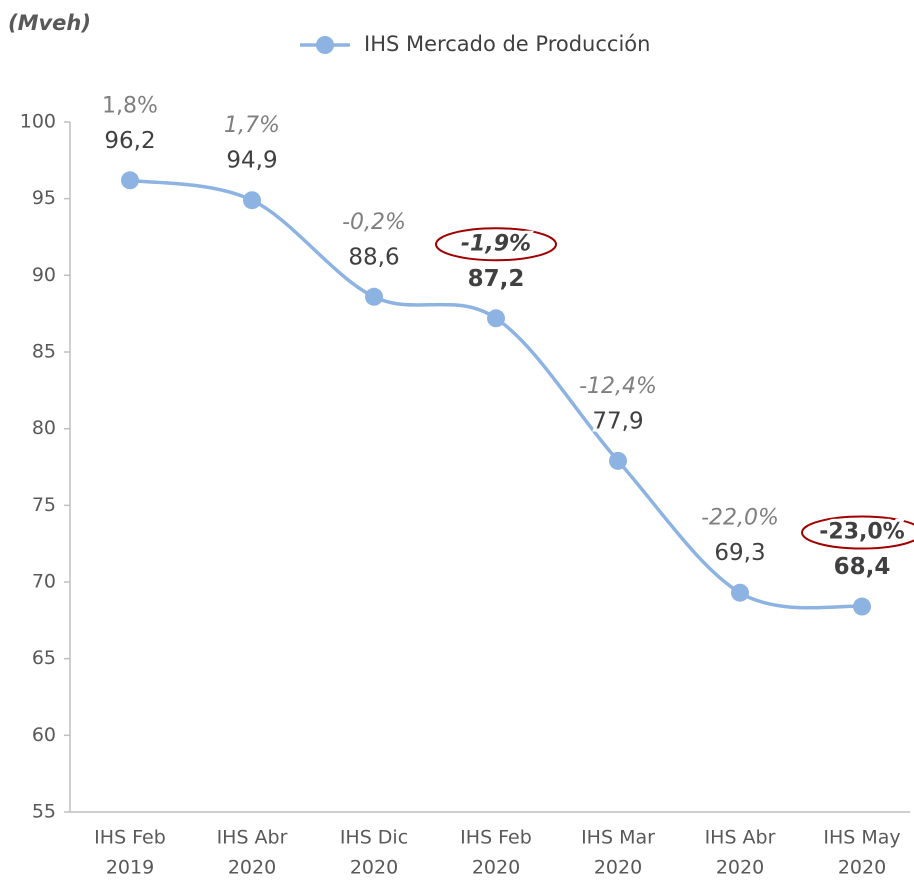  I want to click on x-tick-label: IHS Dic, so click(374, 838).